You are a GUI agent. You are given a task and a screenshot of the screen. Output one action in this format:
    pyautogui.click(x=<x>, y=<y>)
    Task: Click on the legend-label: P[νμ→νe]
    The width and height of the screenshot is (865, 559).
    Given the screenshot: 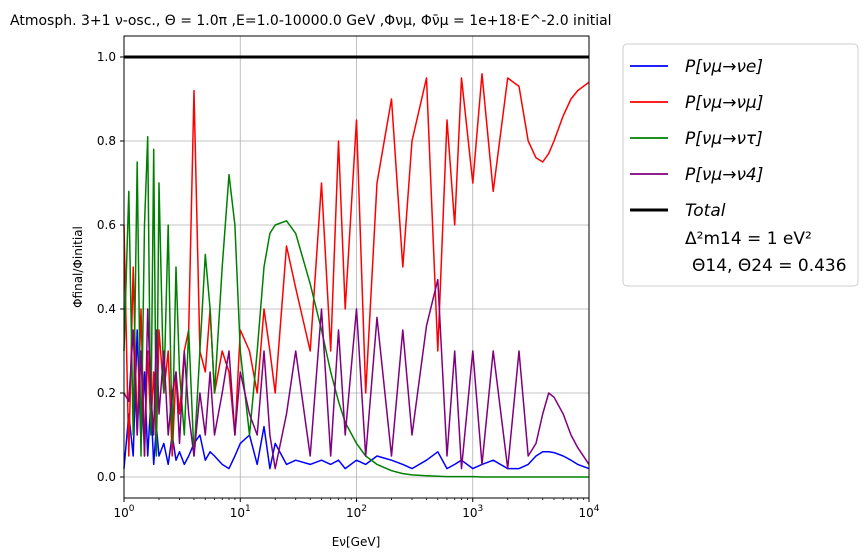 What is the action you would take?
    pyautogui.click(x=724, y=67)
    